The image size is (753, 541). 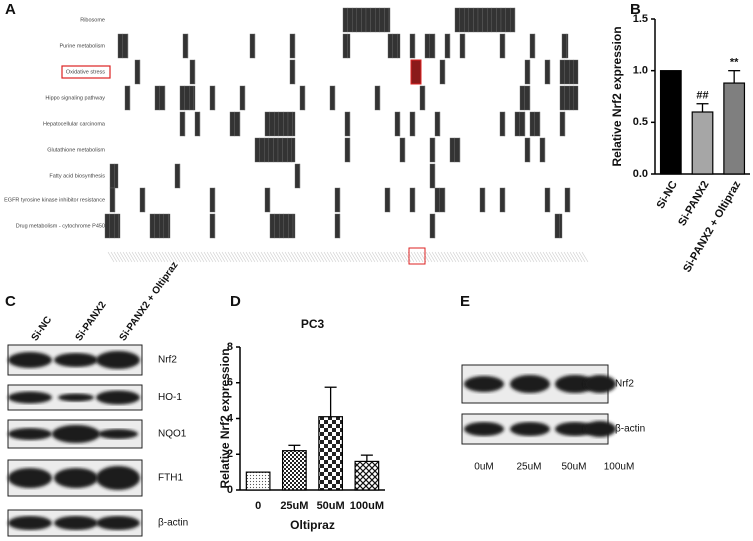 I want to click on lane-label: Si-PANX2 + Oltipraz, so click(x=149, y=301).